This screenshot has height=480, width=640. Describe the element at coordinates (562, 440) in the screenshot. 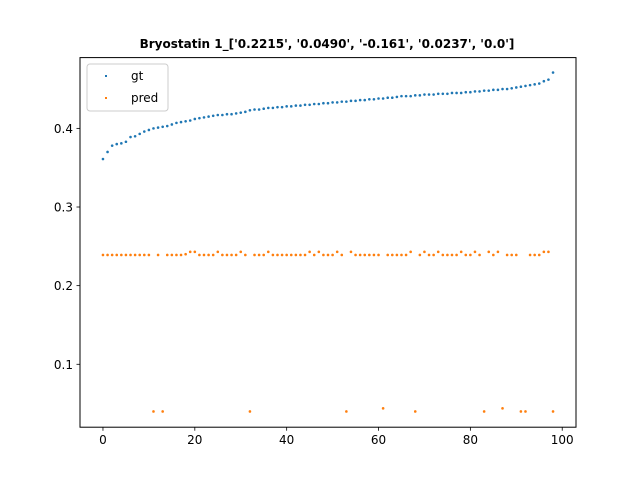

I see `x-tick-label-5: 100` at that location.